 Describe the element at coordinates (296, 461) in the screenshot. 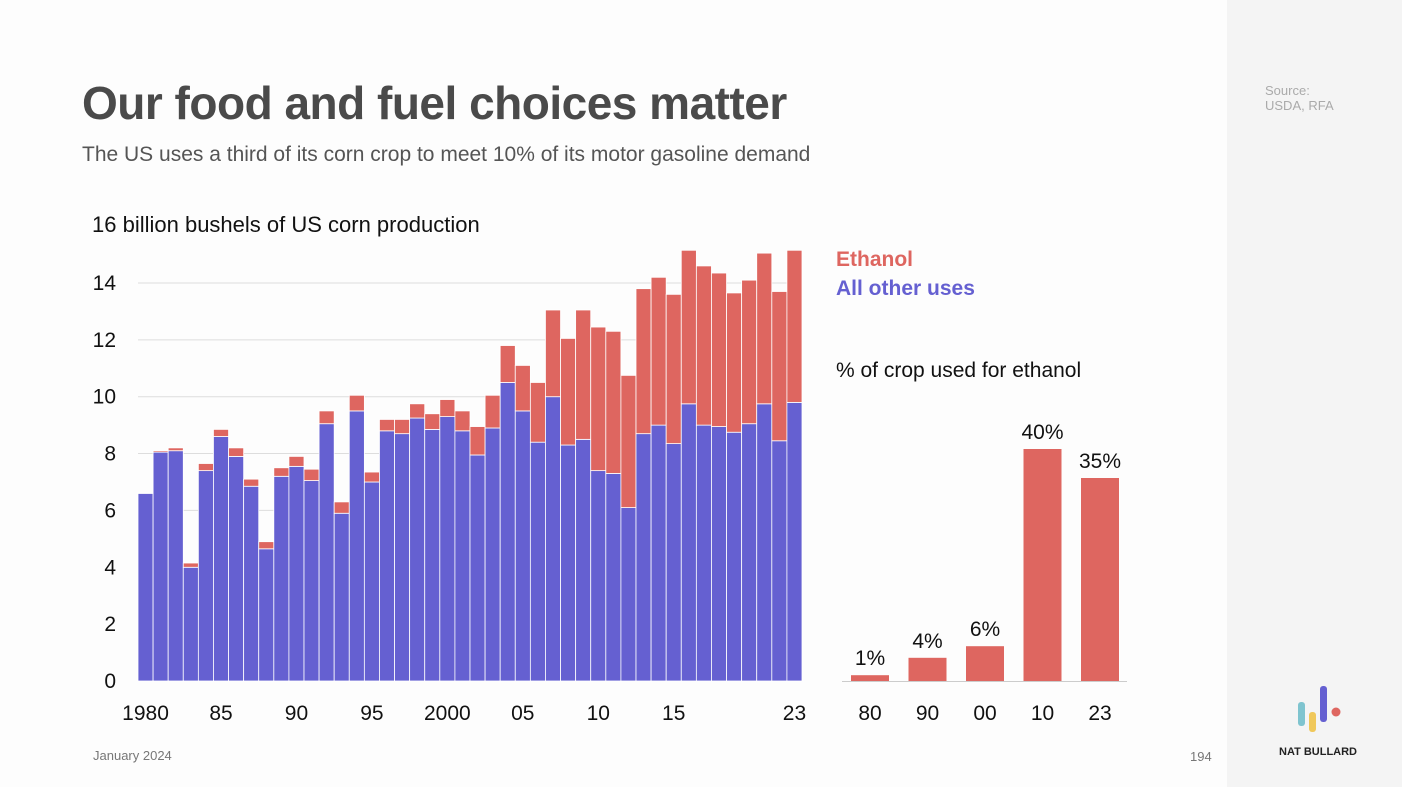

I see `bar-ethanol-1990` at that location.